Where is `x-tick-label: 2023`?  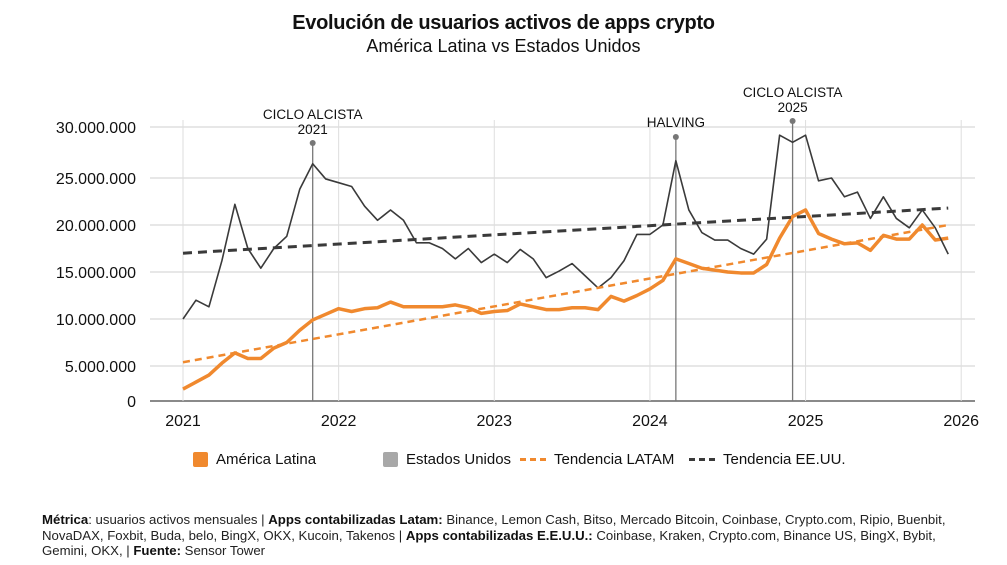
x-tick-label: 2023 is located at coordinates (494, 421).